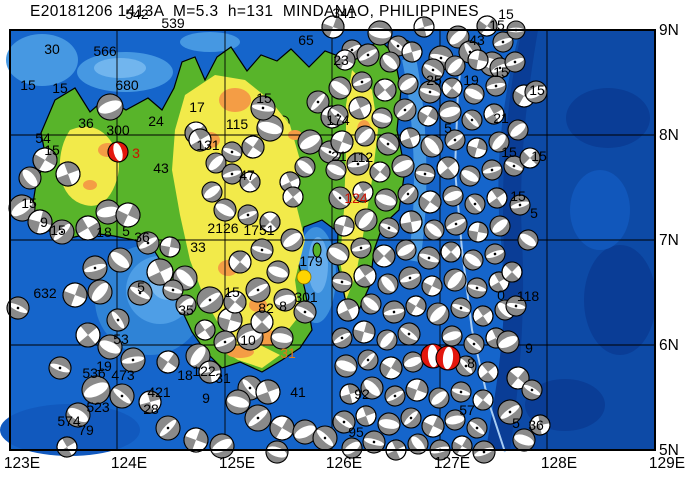 This screenshot has height=480, width=687. What do you see at coordinates (120, 68) in the screenshot?
I see `shallow-shelf` at bounding box center [120, 68].